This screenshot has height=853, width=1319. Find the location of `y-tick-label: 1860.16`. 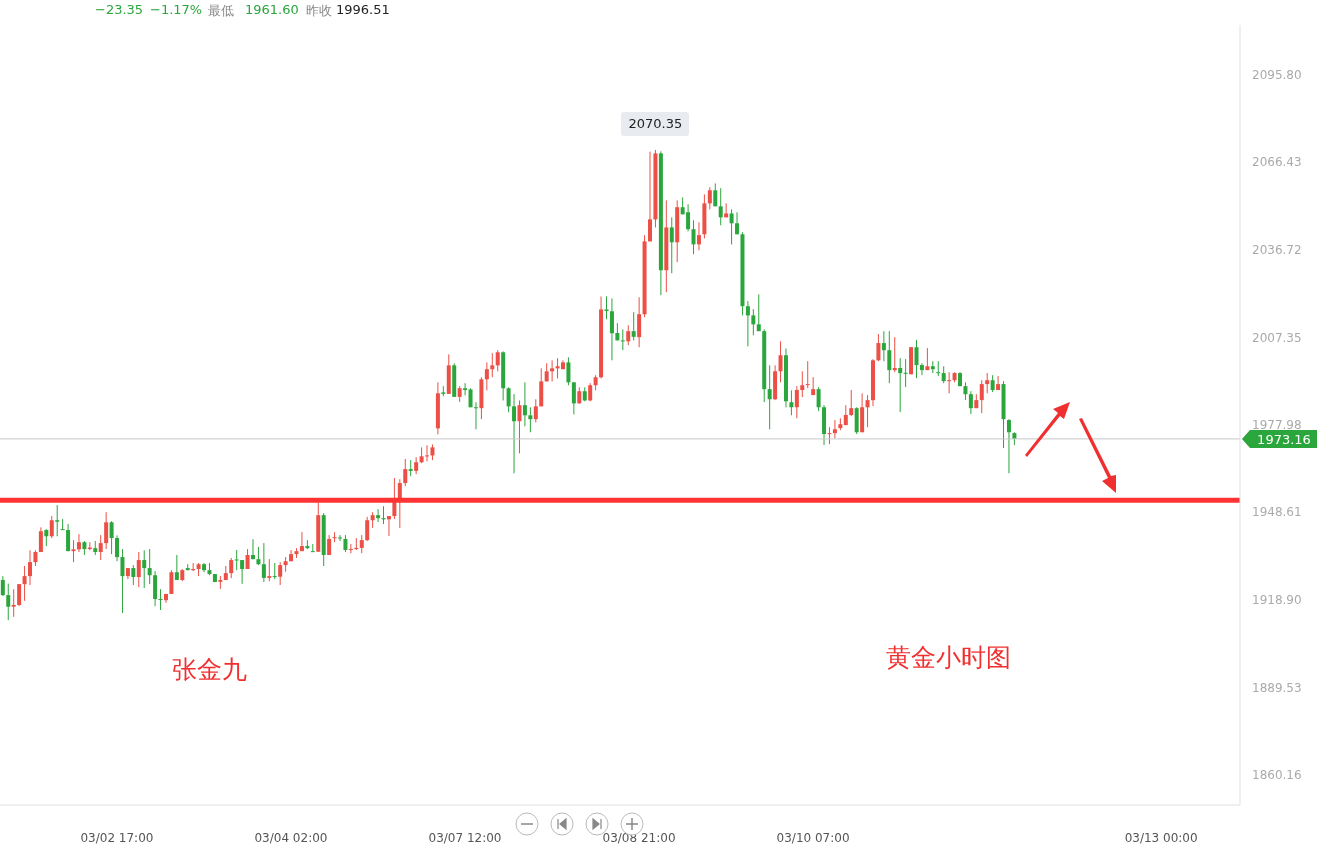

y-tick-label: 1860.16 is located at coordinates (1277, 775).